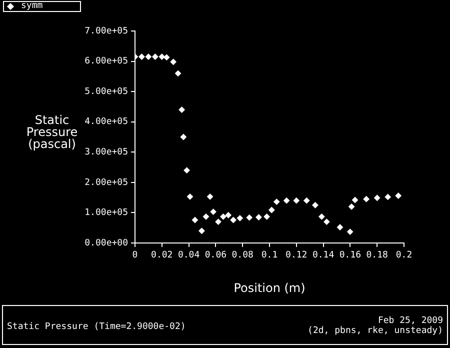  I want to click on x-tick-label: 0.1, so click(269, 255).